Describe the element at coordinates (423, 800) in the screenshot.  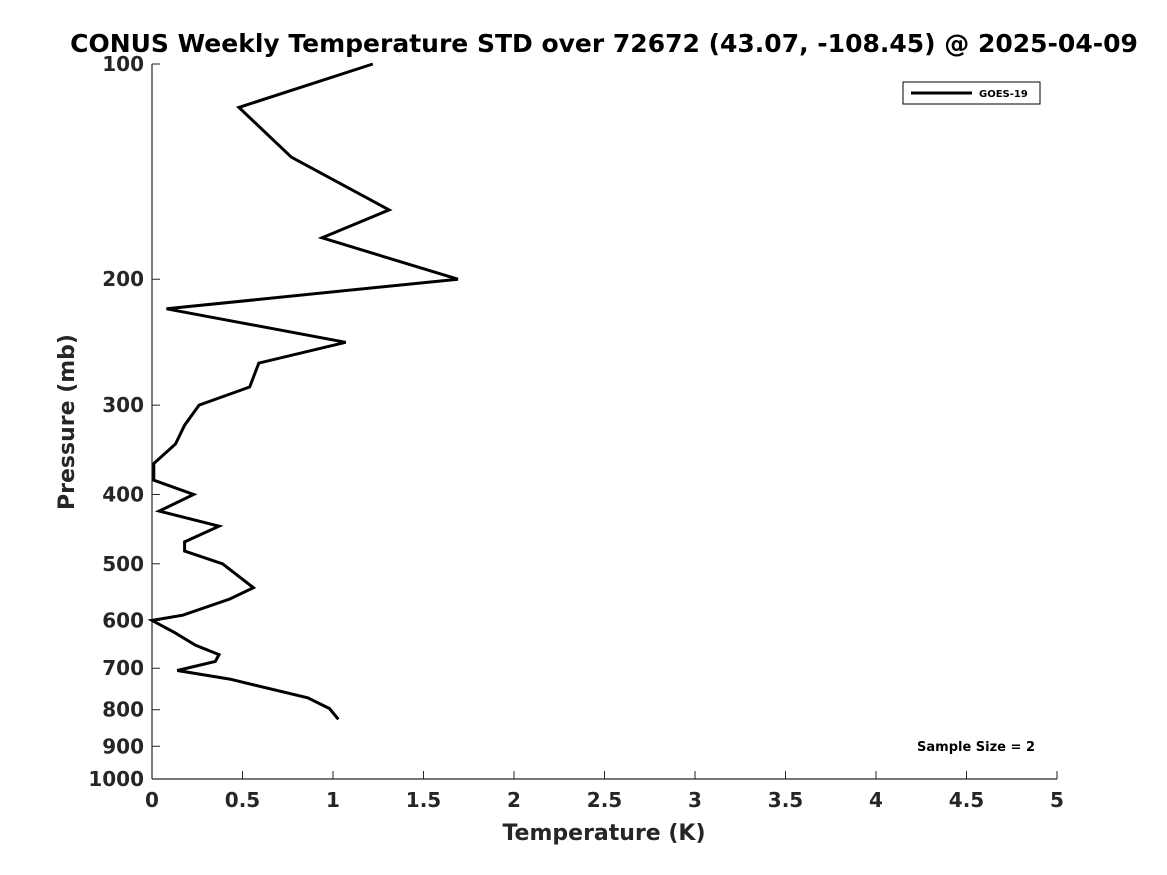
I see `x-tick-label: 1.5` at that location.